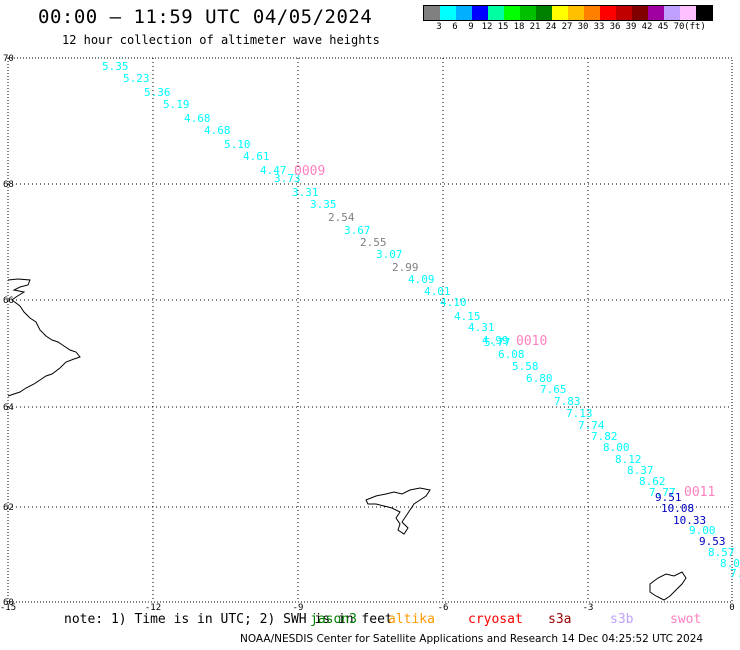 This screenshot has width=740, height=650. Describe the element at coordinates (421, 279) in the screenshot. I see `wave-height-value: 4.09` at that location.